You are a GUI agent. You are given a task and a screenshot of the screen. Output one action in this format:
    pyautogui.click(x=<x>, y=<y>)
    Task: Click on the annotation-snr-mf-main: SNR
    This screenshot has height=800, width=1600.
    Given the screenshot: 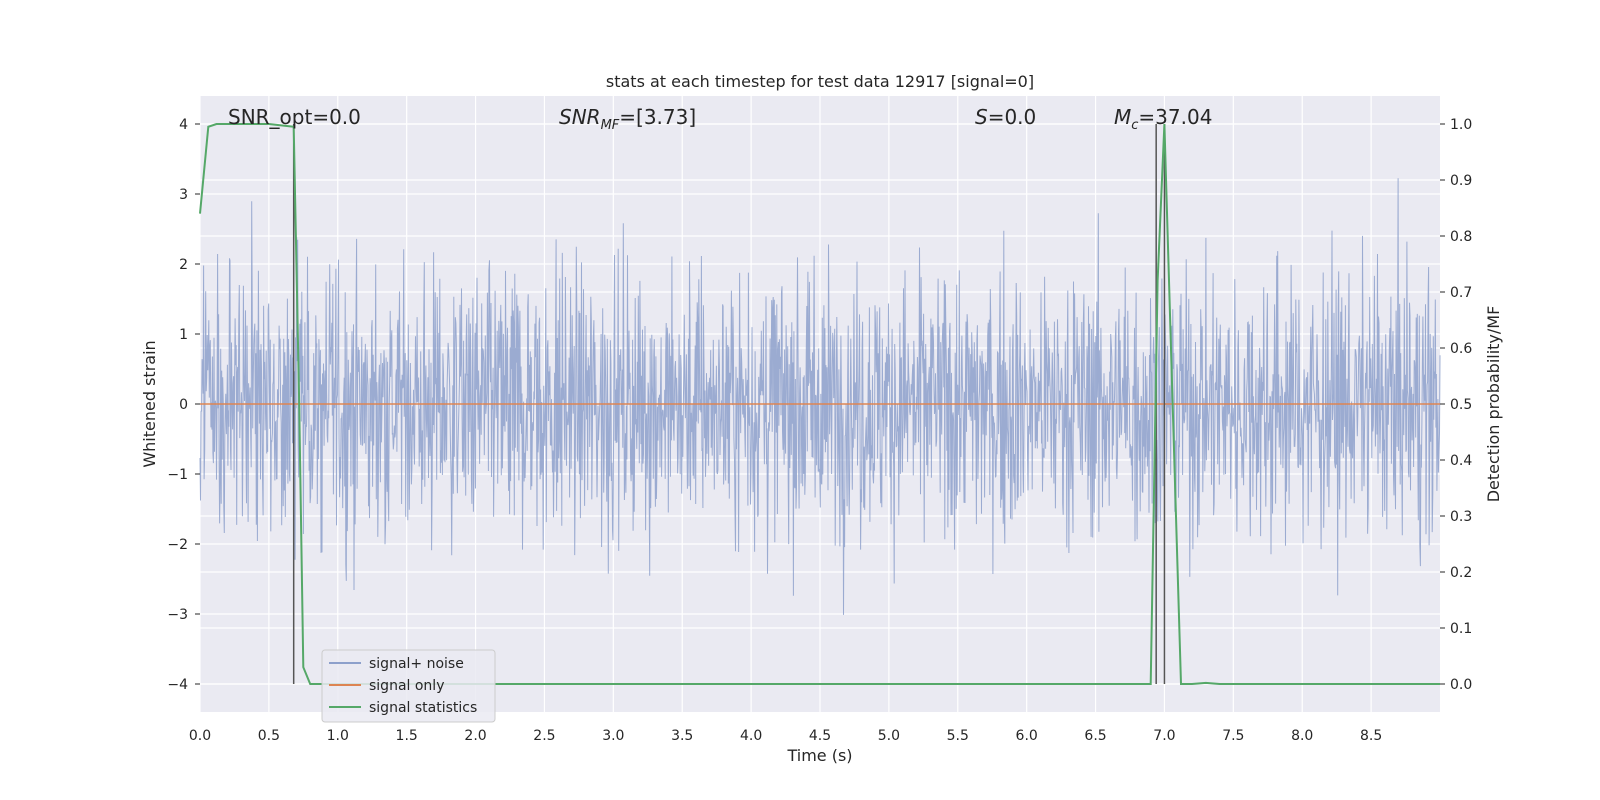 What is the action you would take?
    pyautogui.click(x=580, y=117)
    